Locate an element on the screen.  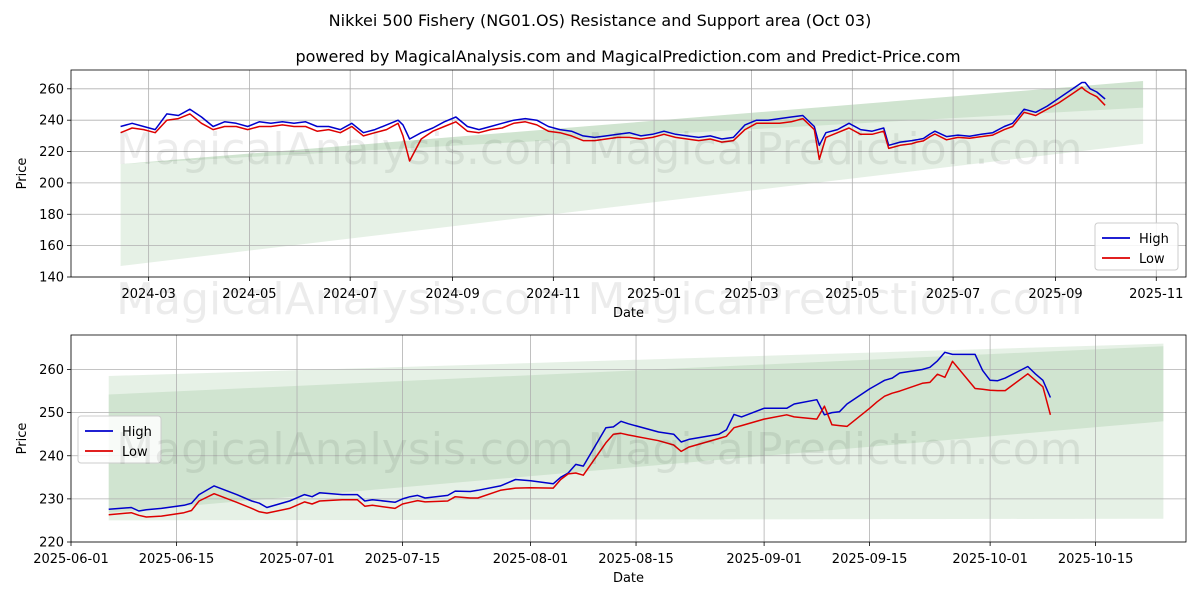
top-y-axis-label: Price is located at coordinates (22, 174).